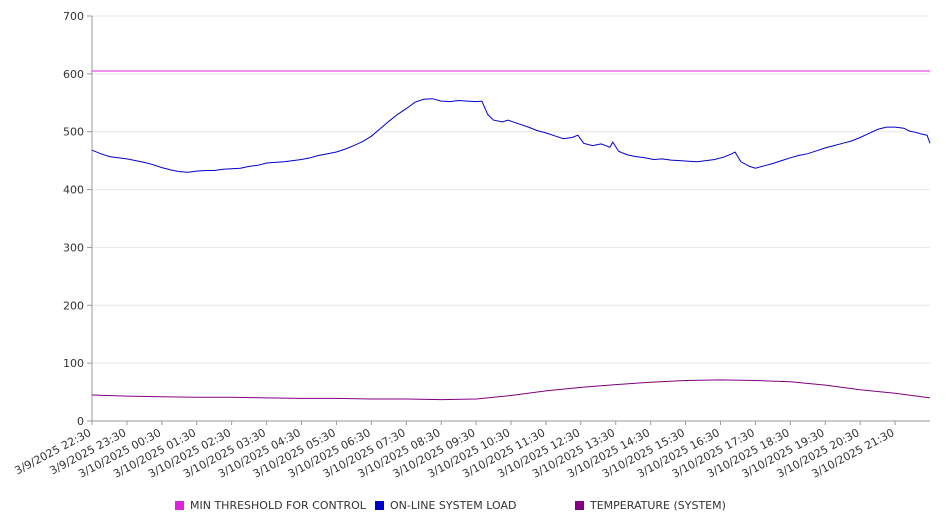 The height and width of the screenshot is (526, 946). I want to click on legend-label-on-line-system-load: ON-LINE SYSTEM LOAD, so click(453, 505).